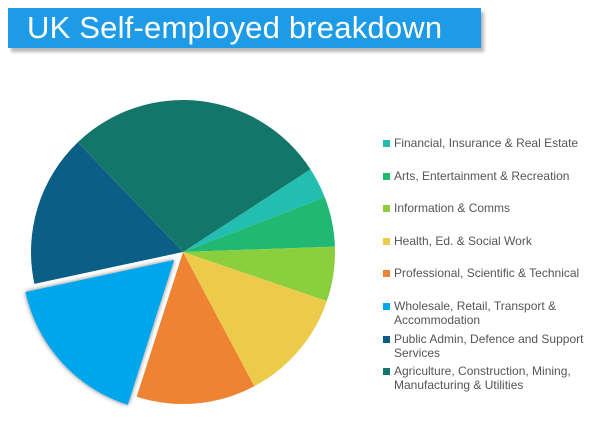  I want to click on legend-item: Information & Comms, so click(487, 208).